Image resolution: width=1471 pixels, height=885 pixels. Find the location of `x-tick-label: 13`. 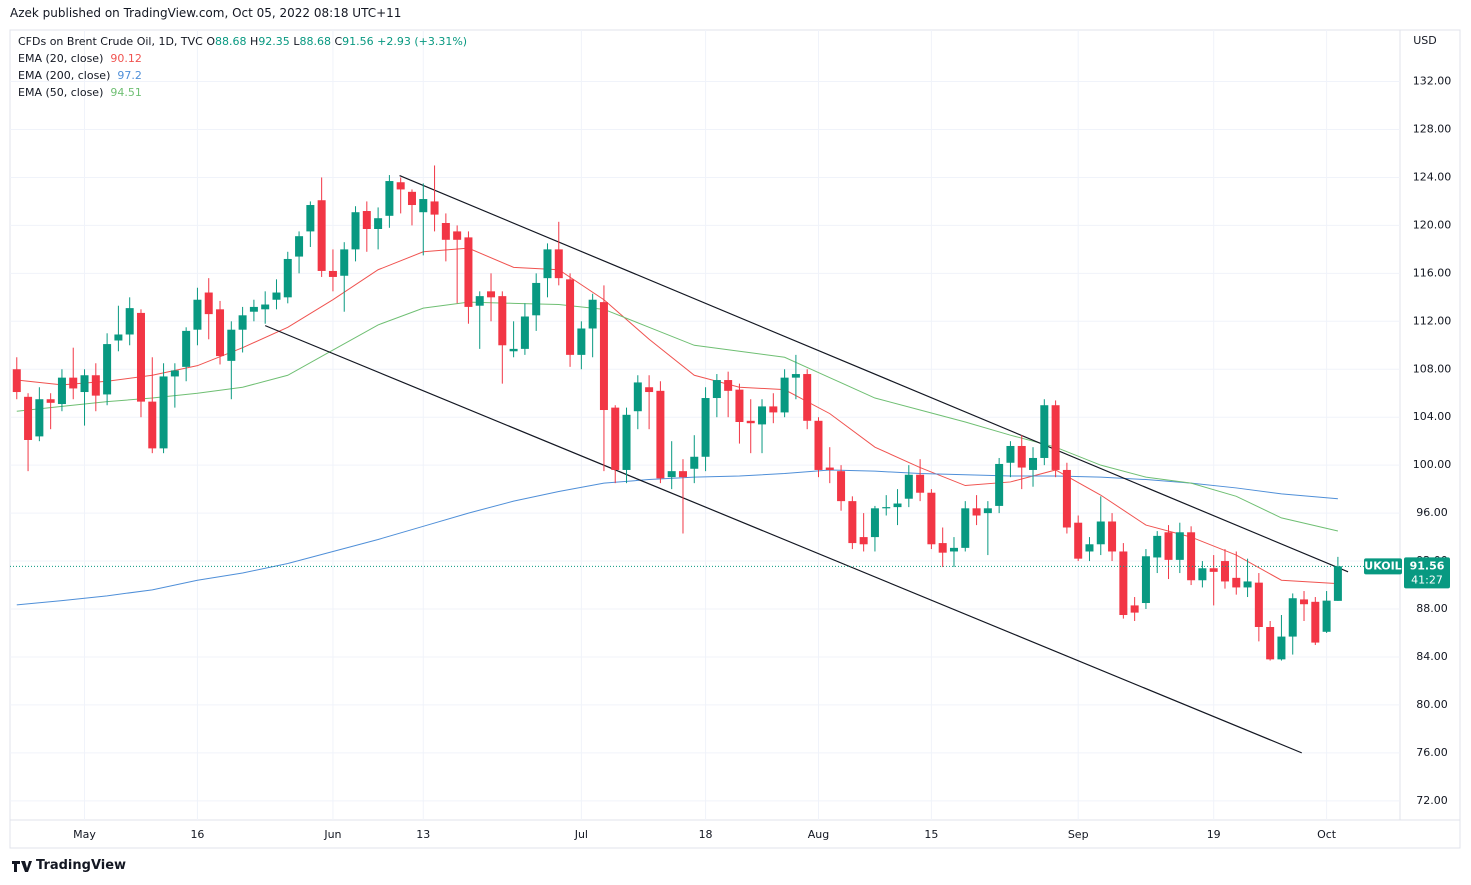

x-tick-label: 13 is located at coordinates (423, 834).